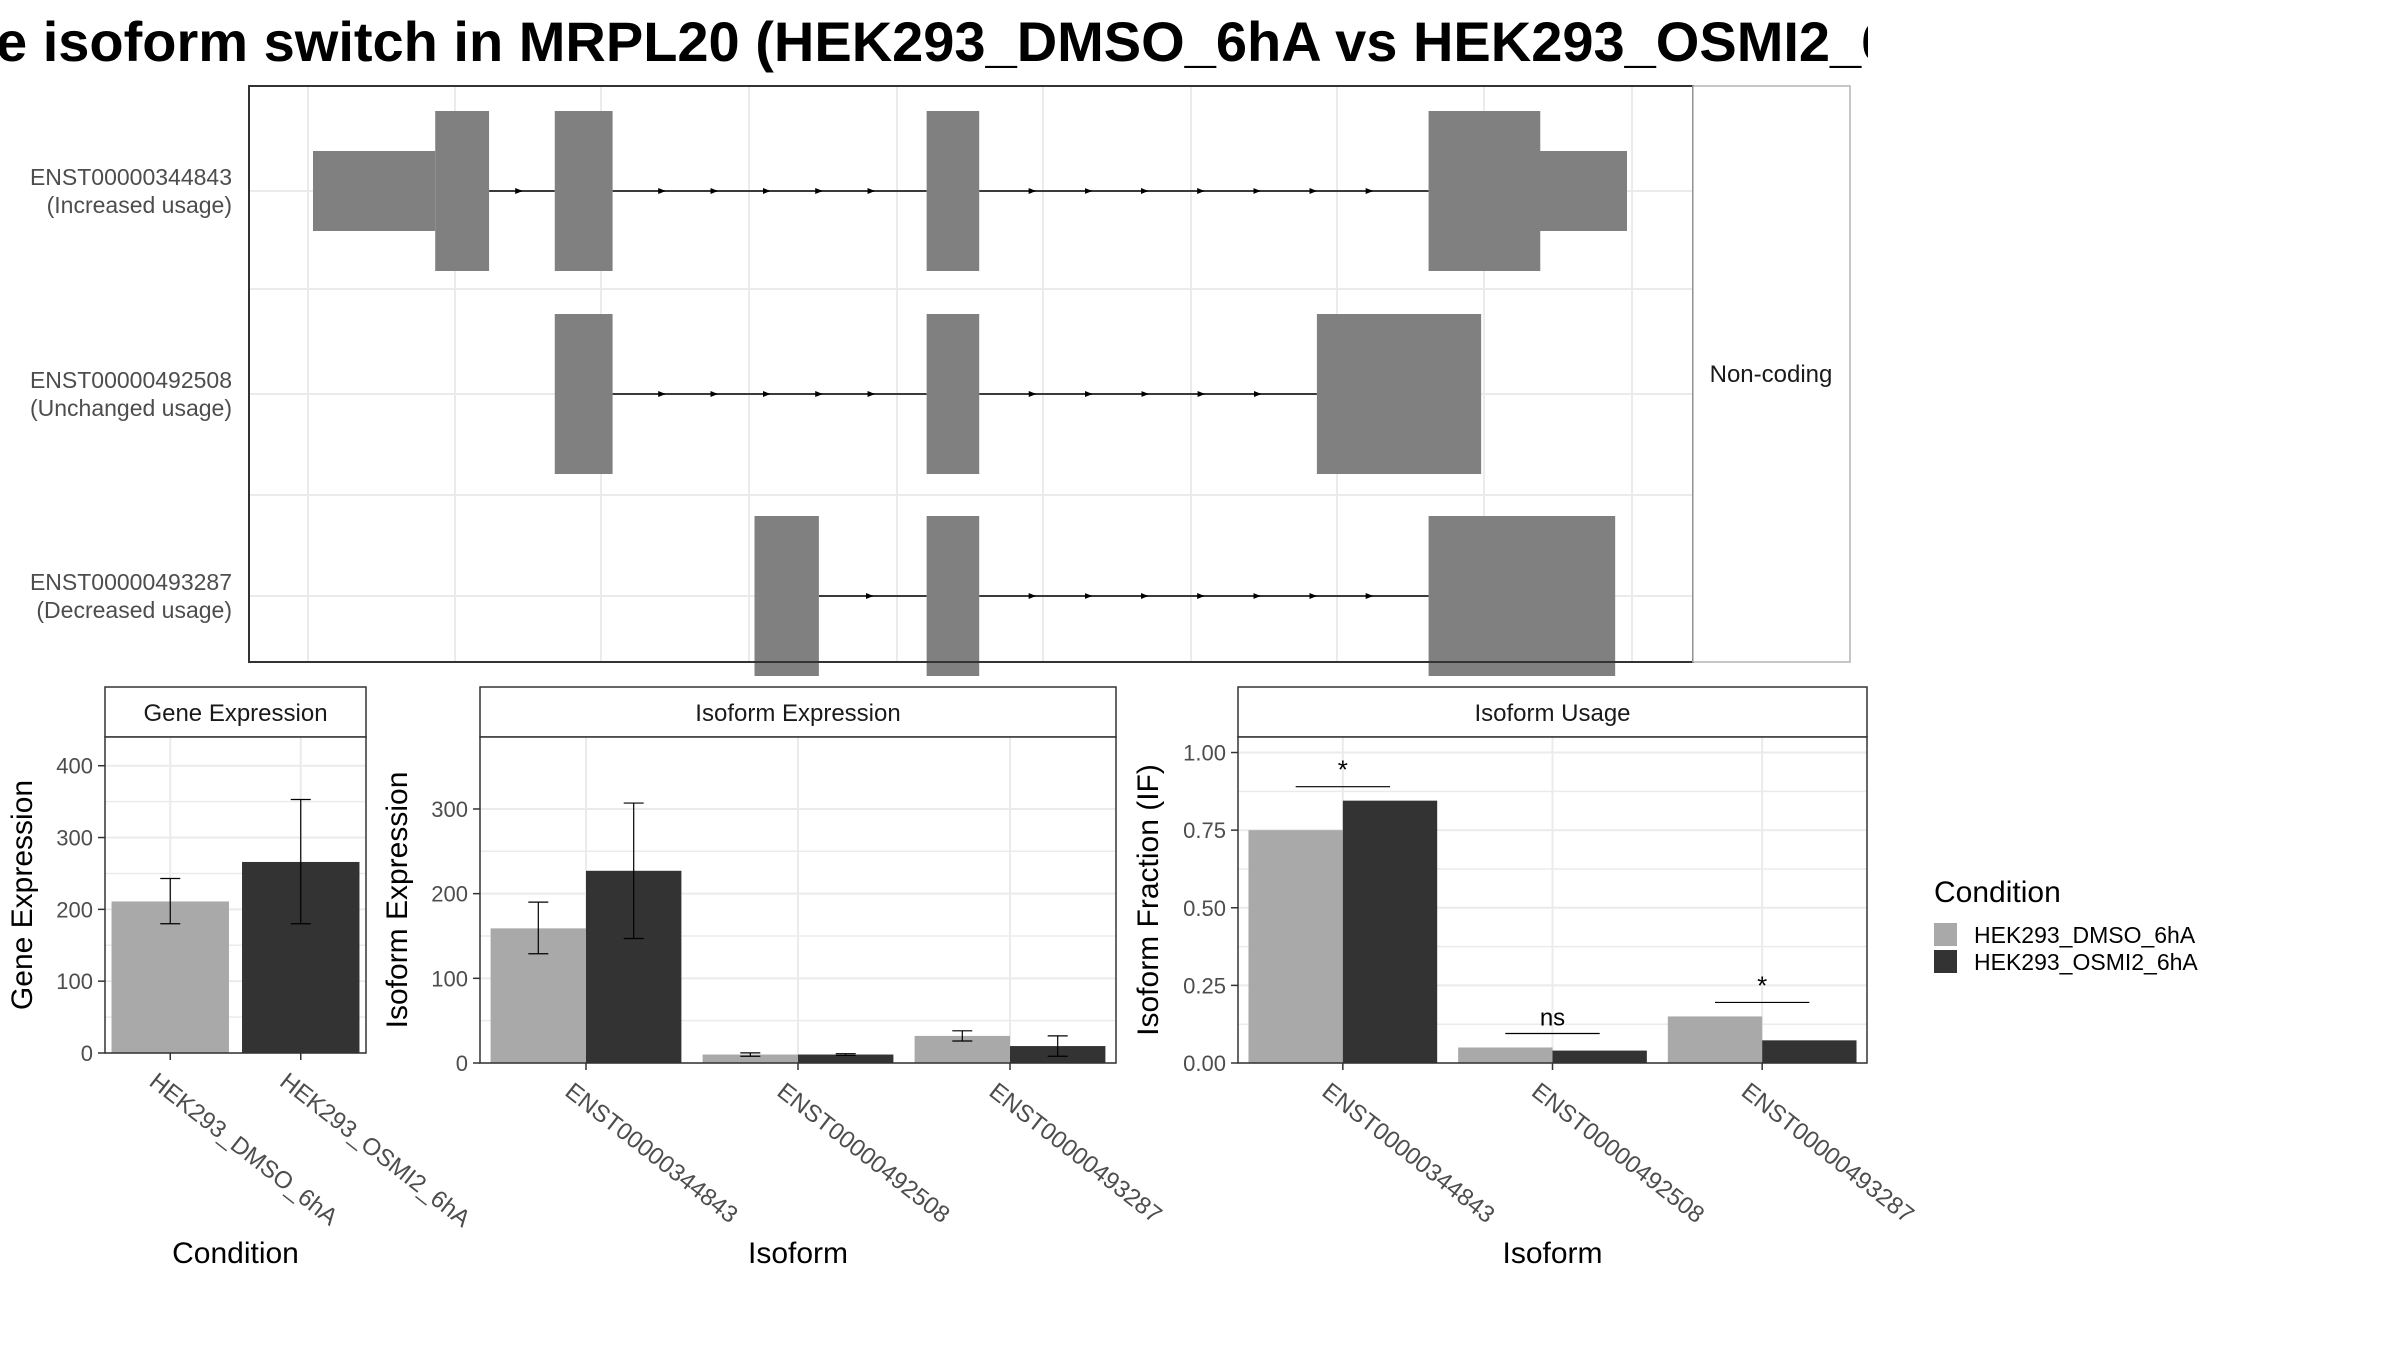  Describe the element at coordinates (235, 1253) in the screenshot. I see `gene-expression-xlabel: Condition` at that location.